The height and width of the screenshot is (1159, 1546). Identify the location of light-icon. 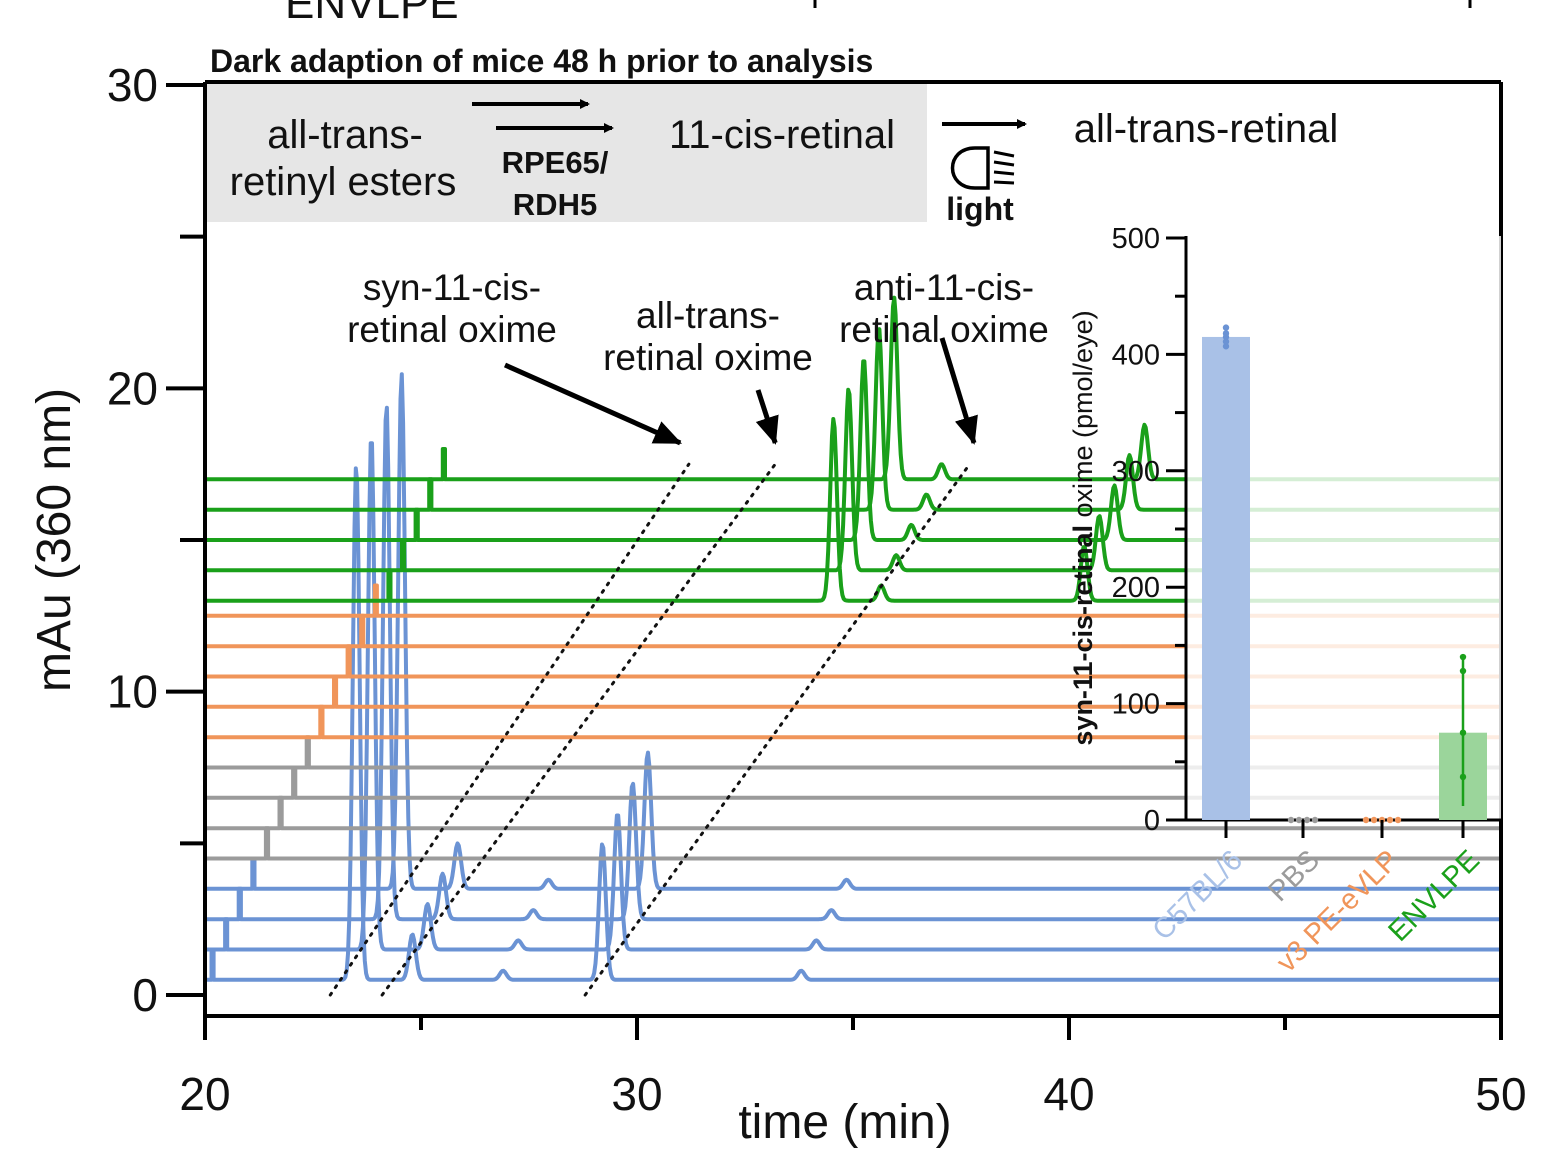
(982, 168).